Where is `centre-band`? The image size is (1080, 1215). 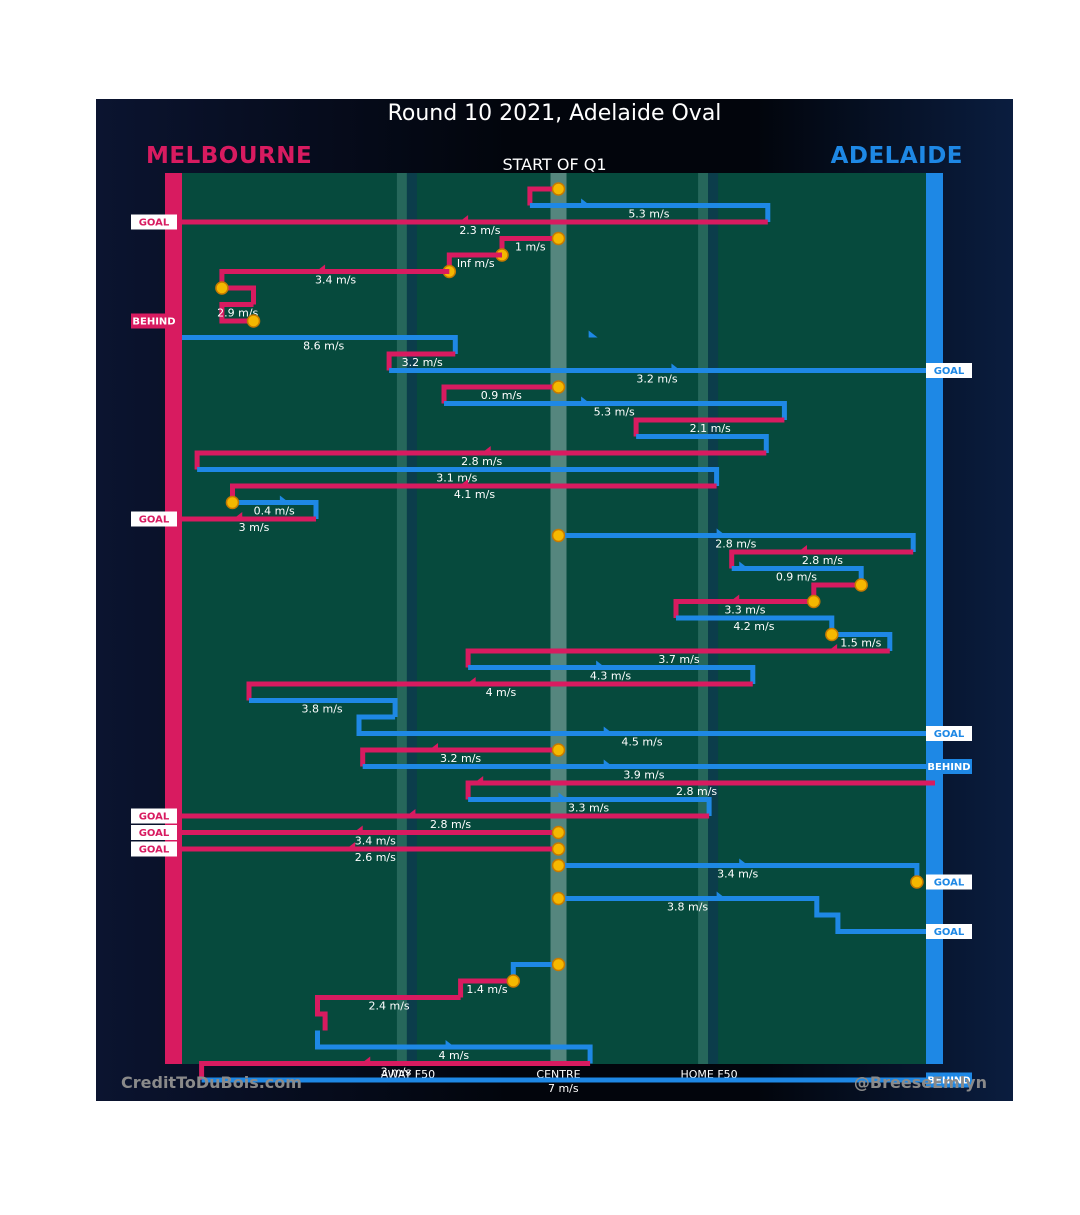 centre-band is located at coordinates (558, 618).